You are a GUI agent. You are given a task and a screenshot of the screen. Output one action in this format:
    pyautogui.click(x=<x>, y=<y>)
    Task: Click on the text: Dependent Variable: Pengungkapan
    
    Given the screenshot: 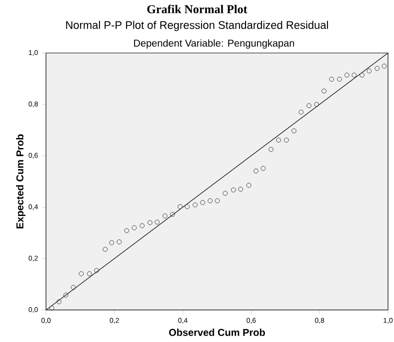 What is the action you would take?
    pyautogui.click(x=214, y=44)
    